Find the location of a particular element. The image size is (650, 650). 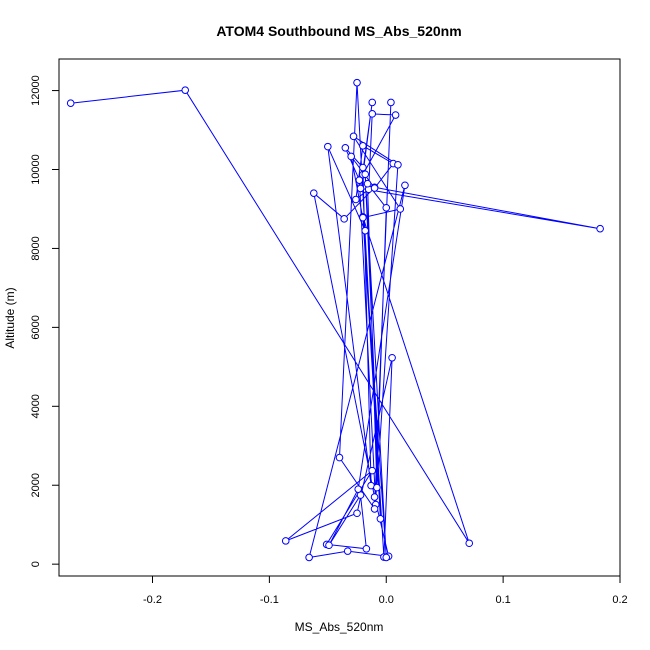

y-axis: 0 2000 4000 6000 8000 10000 12000 is located at coordinates (45, 321).